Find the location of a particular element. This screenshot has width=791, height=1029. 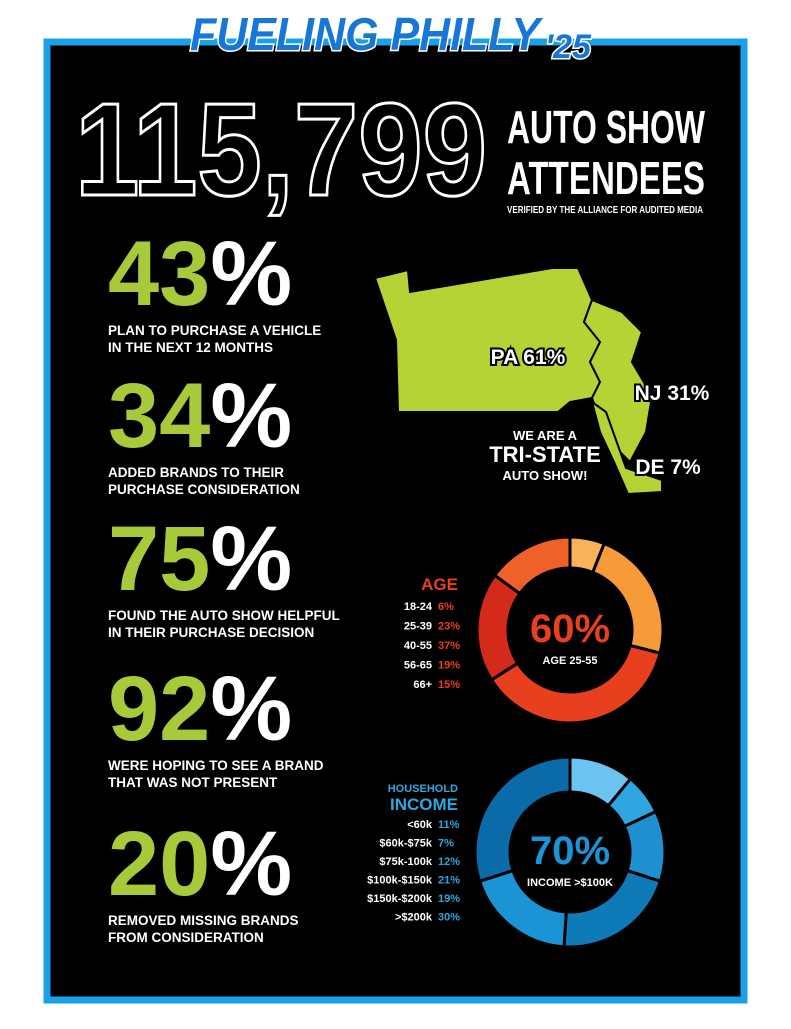

stat-number: 20 is located at coordinates (159, 864).